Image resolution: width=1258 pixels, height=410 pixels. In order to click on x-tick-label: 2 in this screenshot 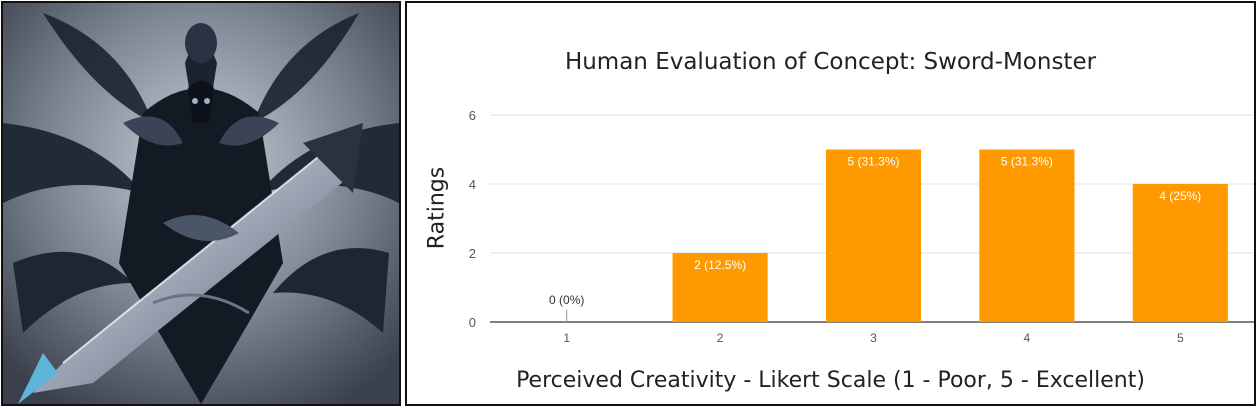, I will do `click(720, 338)`.